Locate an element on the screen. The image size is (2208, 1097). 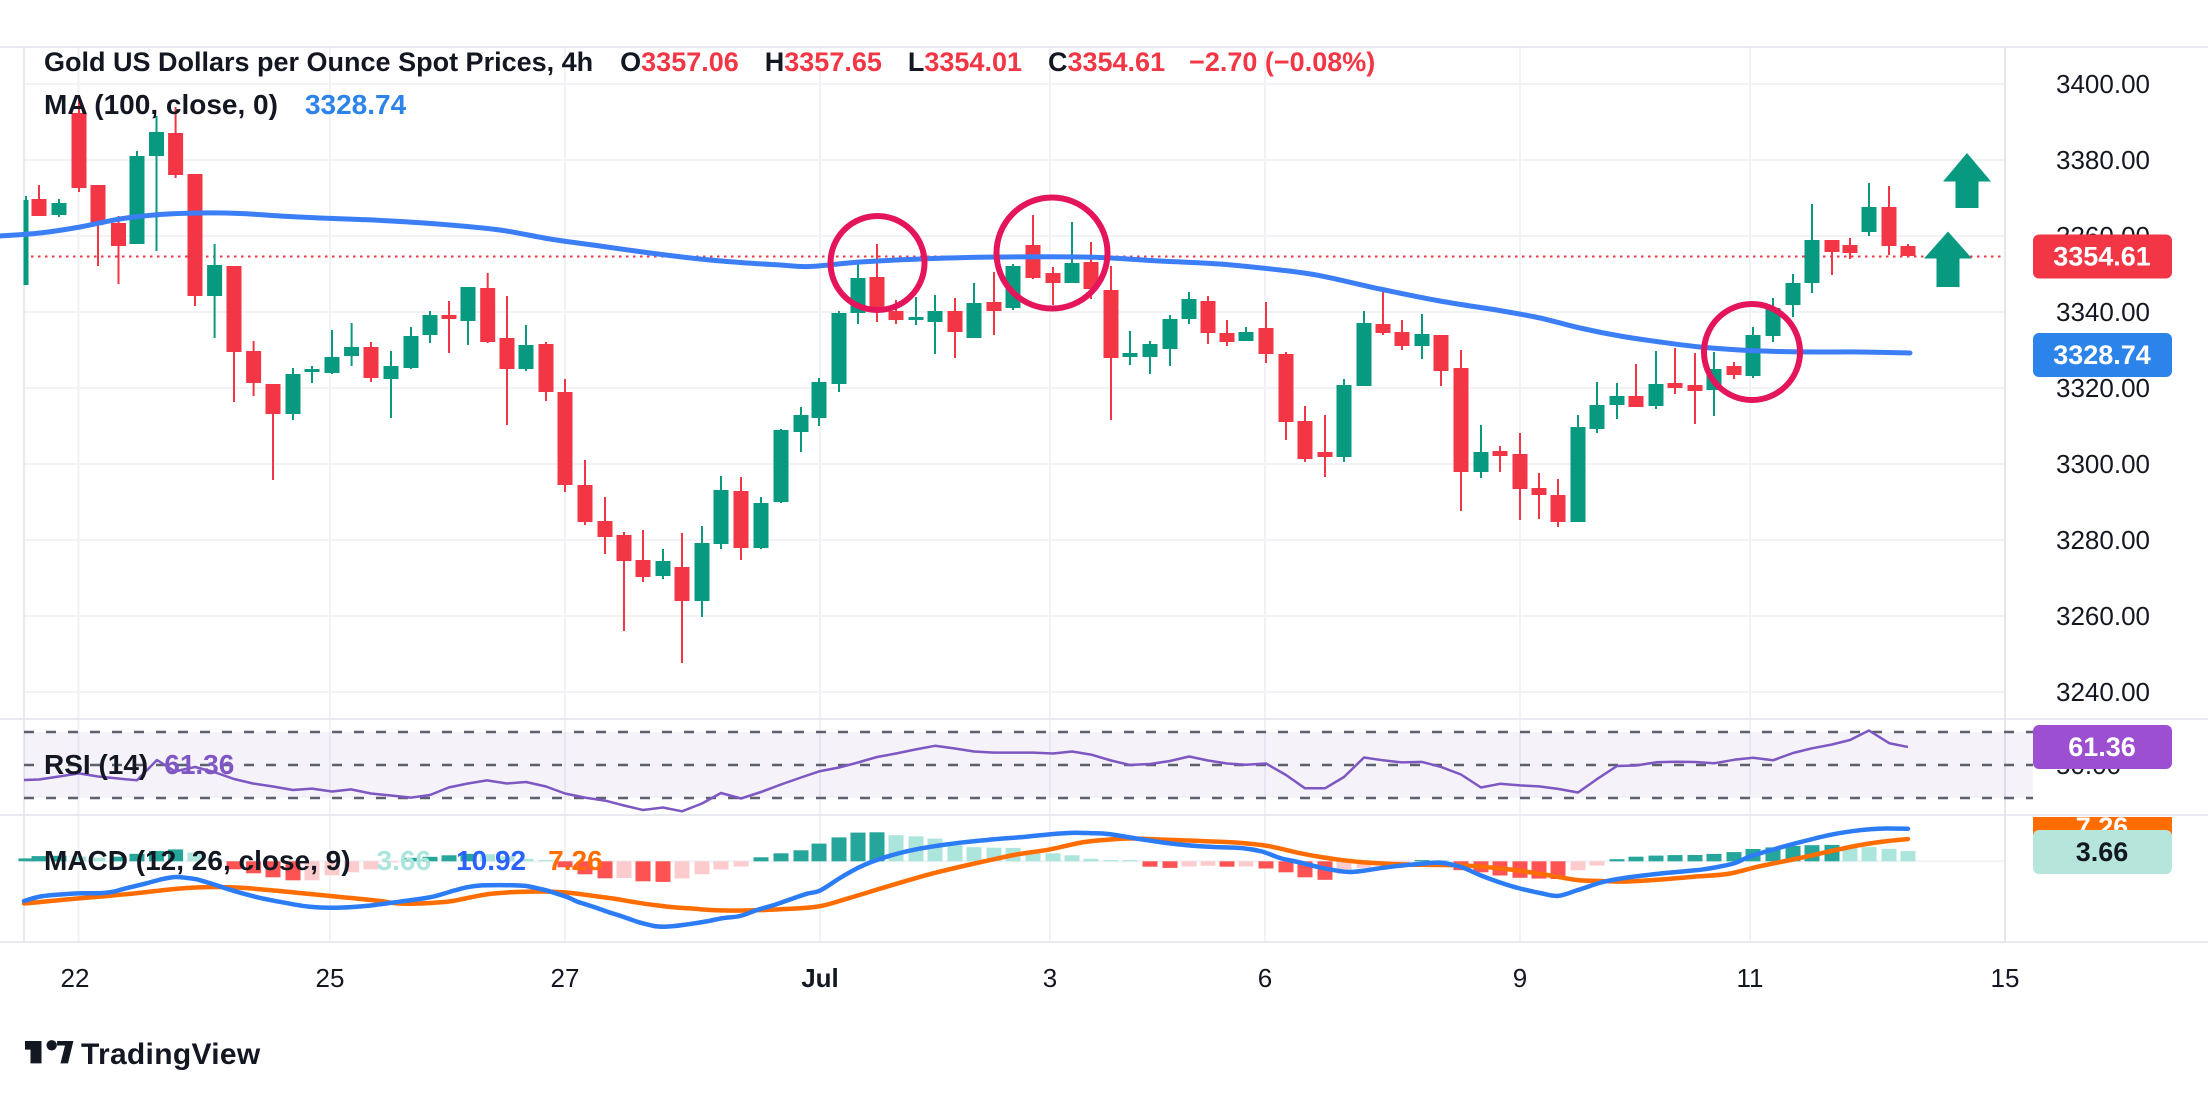
svg-text: 15 is located at coordinates (2005, 978).